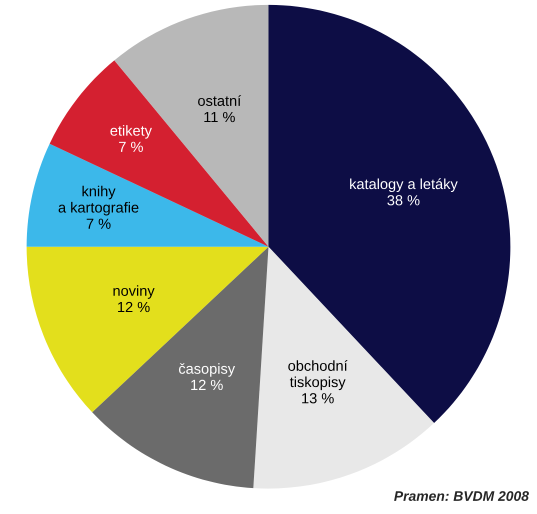  What do you see at coordinates (98, 201) in the screenshot?
I see `slice-label: knihy a kartografie` at bounding box center [98, 201].